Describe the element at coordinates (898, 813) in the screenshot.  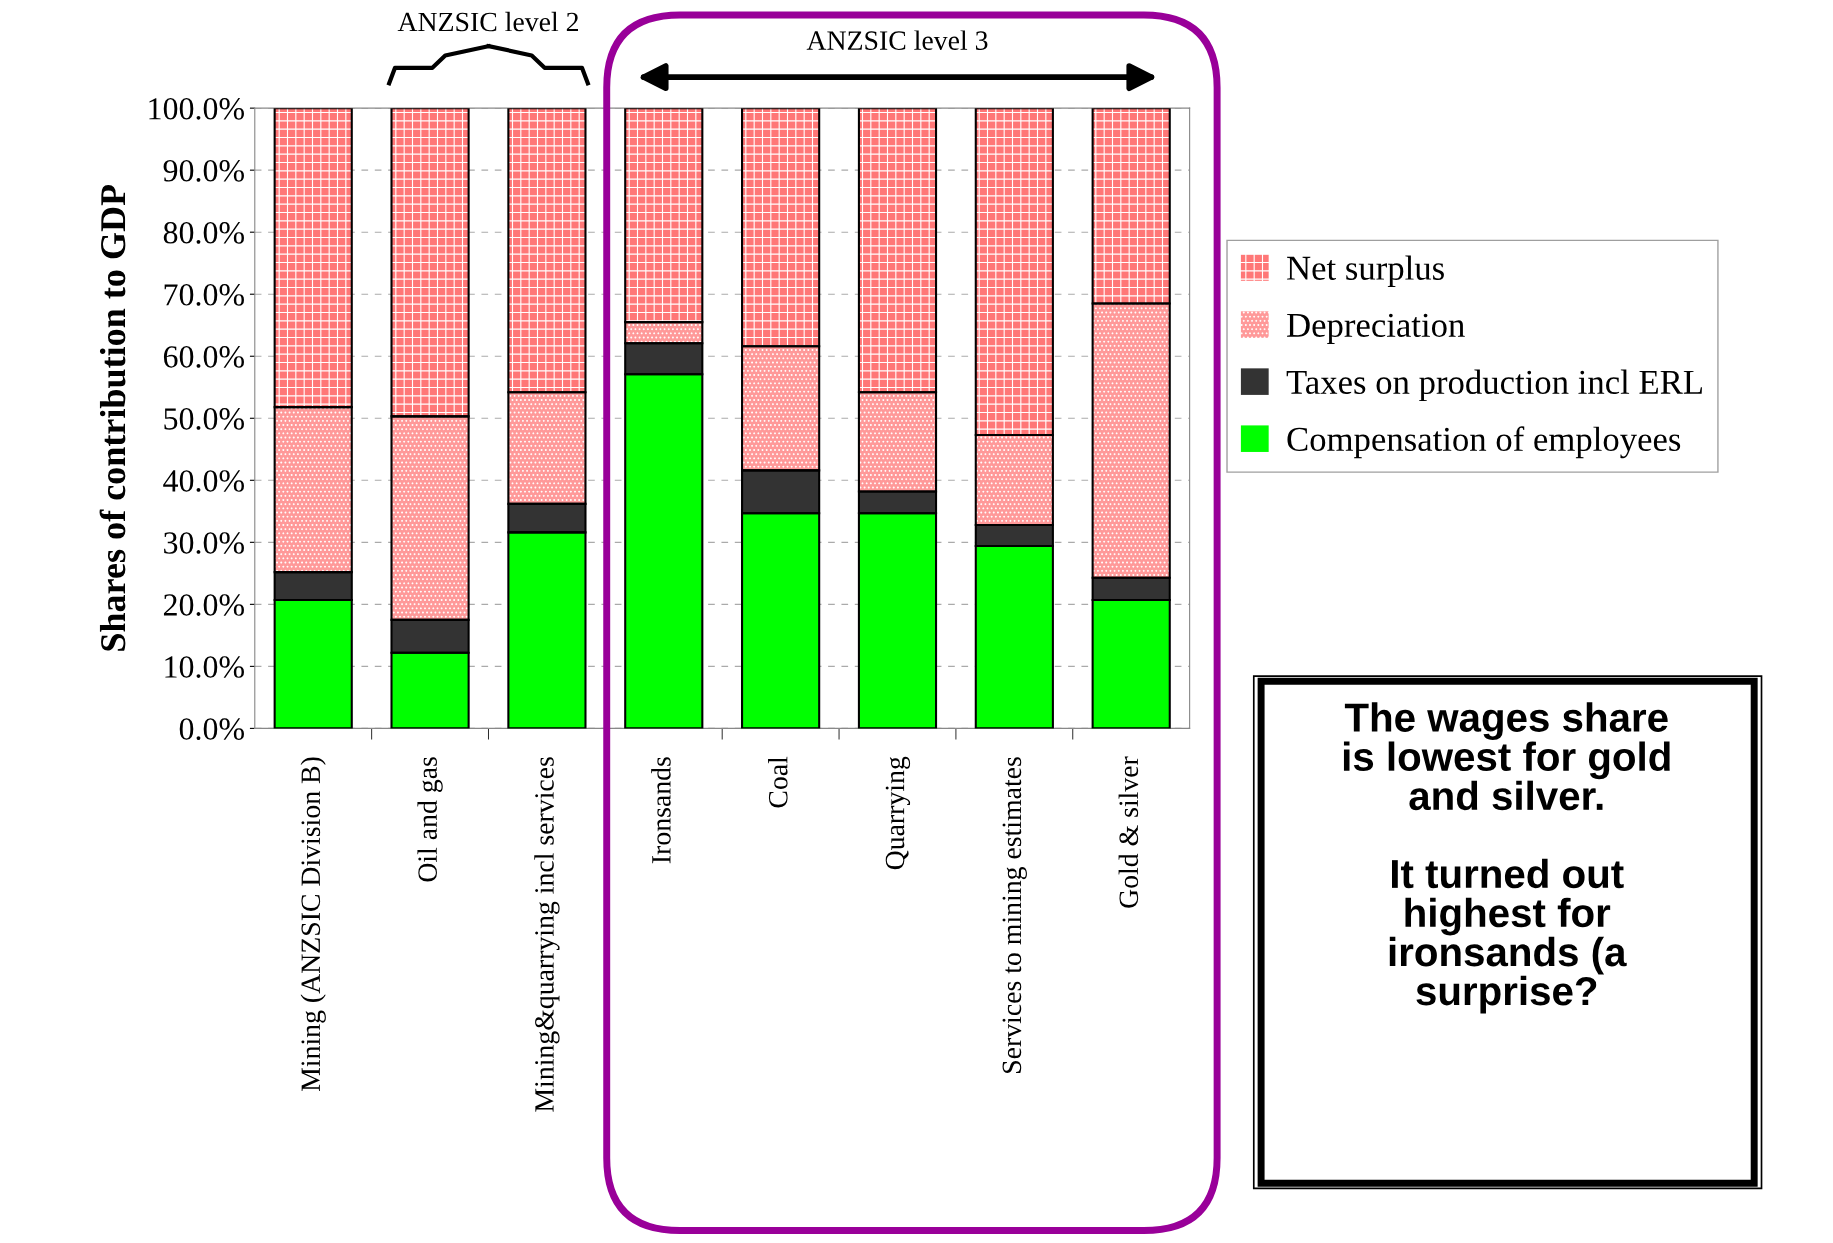
I see `x-tick-label: Quarrying` at that location.